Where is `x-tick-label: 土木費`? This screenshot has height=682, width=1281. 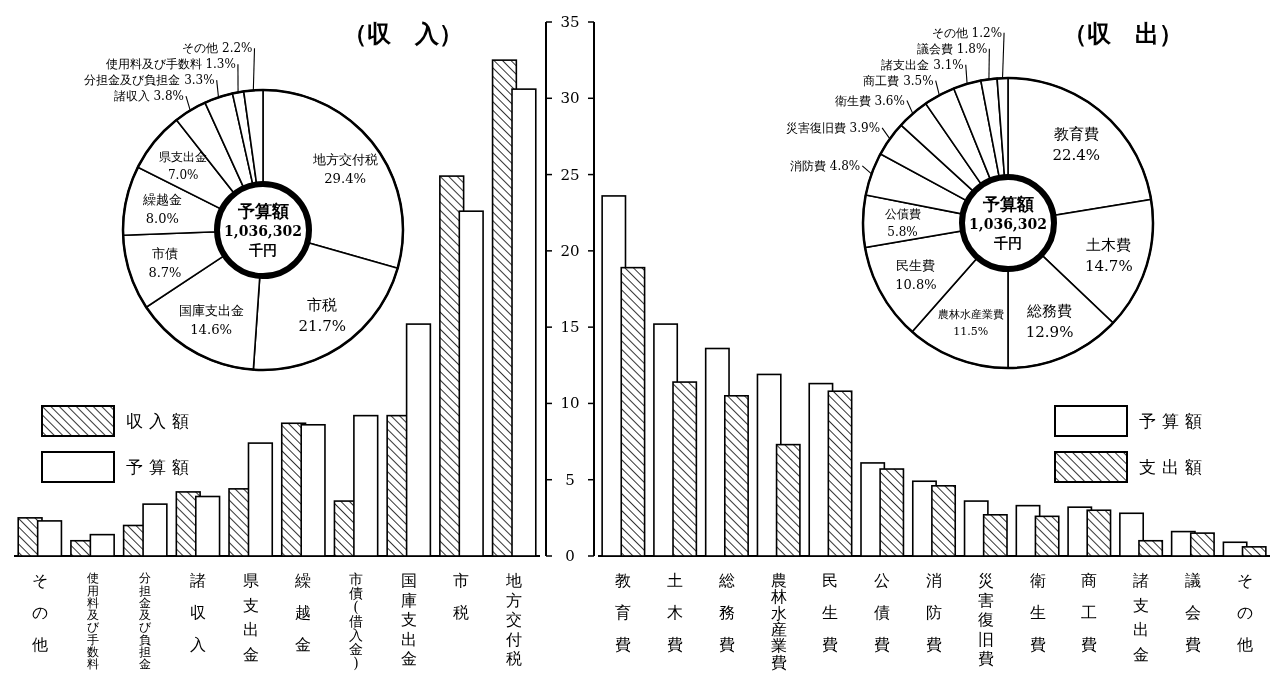 x-tick-label: 土木費 is located at coordinates (675, 612).